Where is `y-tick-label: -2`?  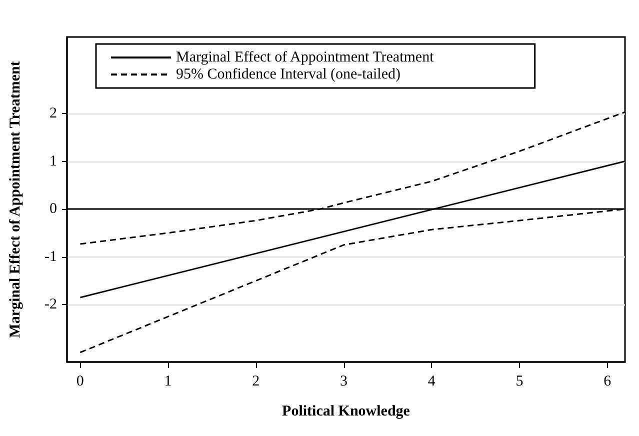
y-tick-label: -2 is located at coordinates (50, 304).